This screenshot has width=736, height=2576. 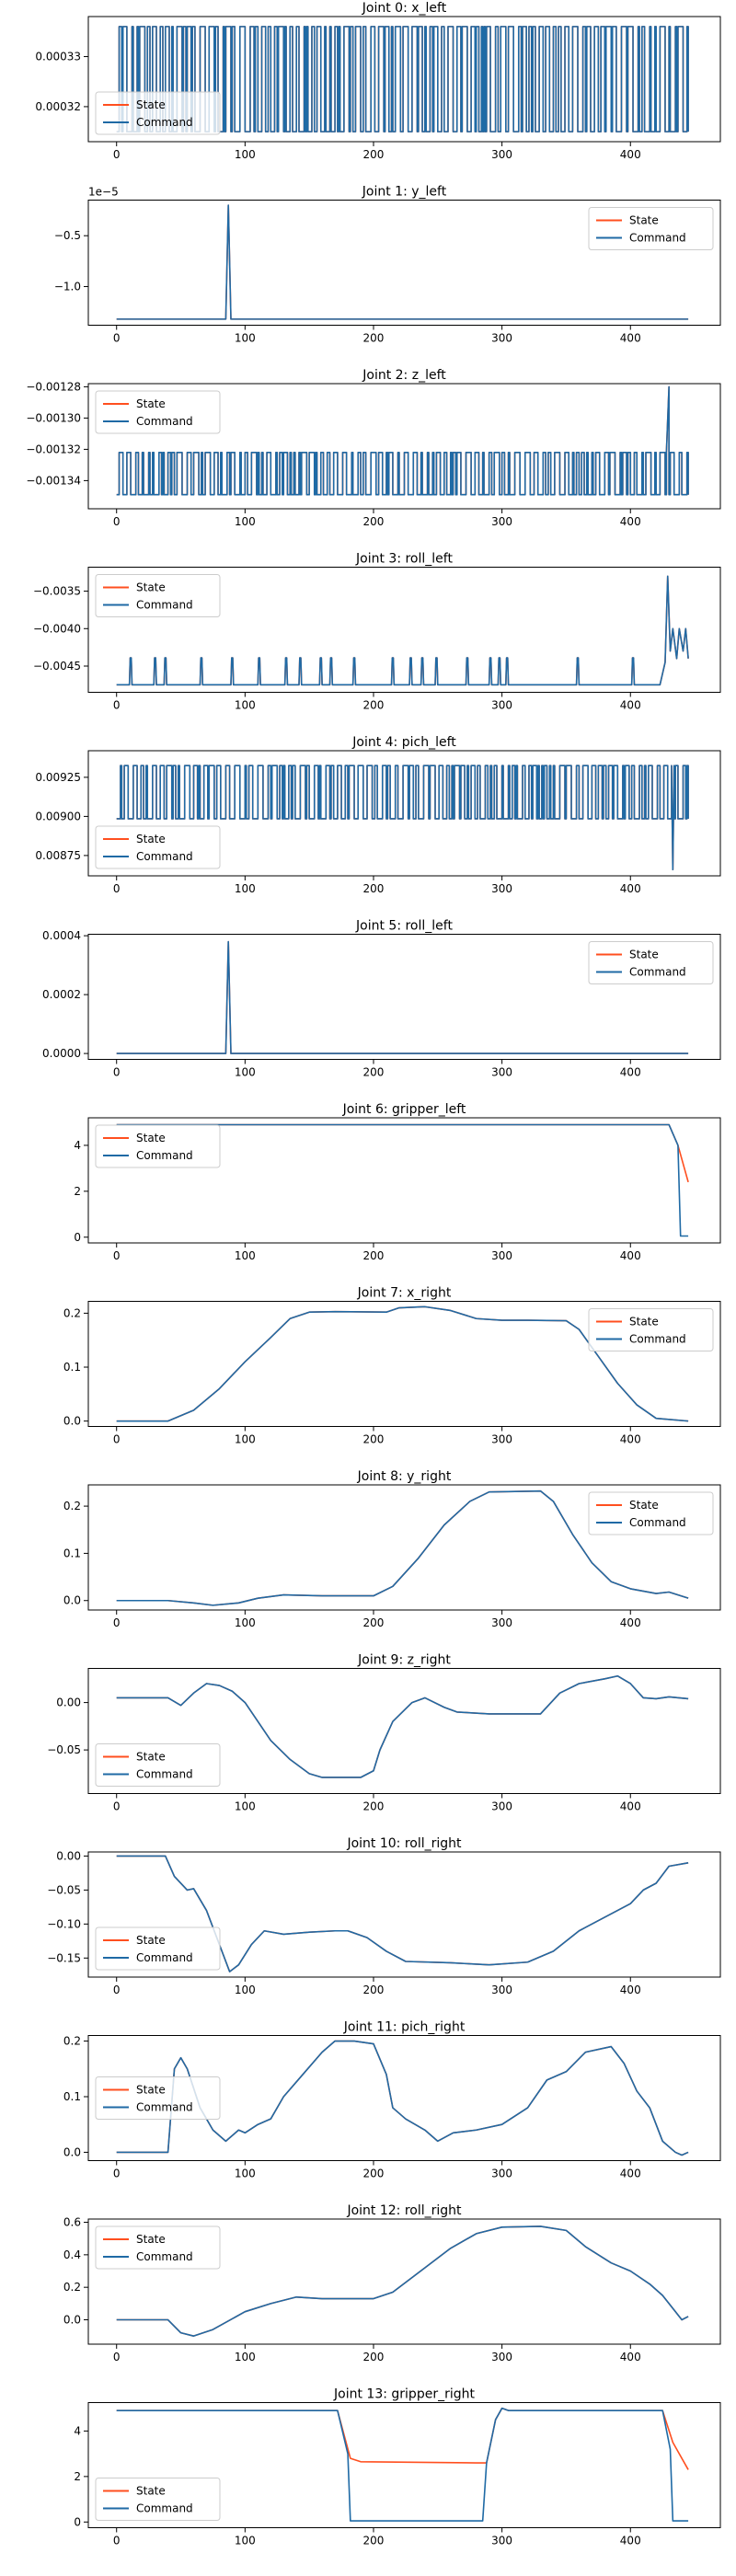 What do you see at coordinates (58, 777) in the screenshot?
I see `y-tick-label: 0.00925` at bounding box center [58, 777].